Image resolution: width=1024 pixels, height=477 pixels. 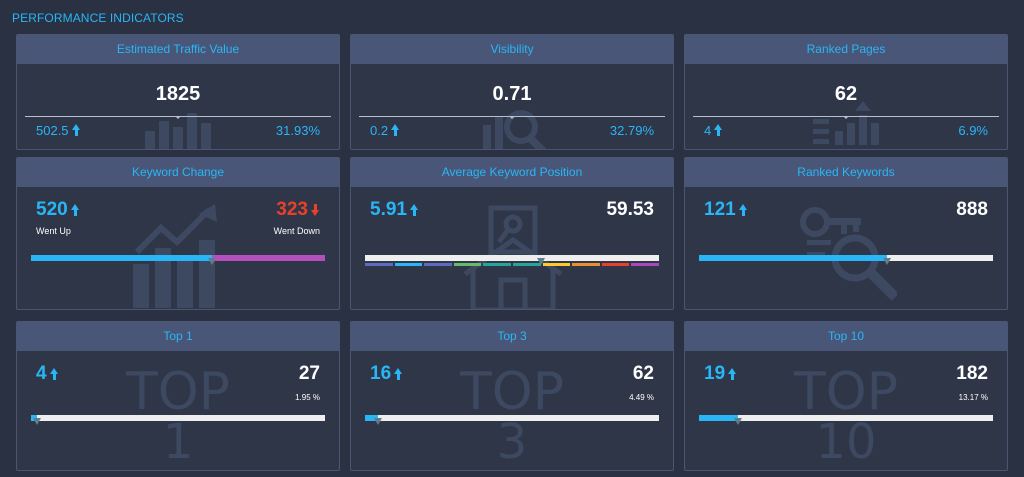 I want to click on card-top-10: Top 10 TOP 10 19 182 13.17 %, so click(x=846, y=396).